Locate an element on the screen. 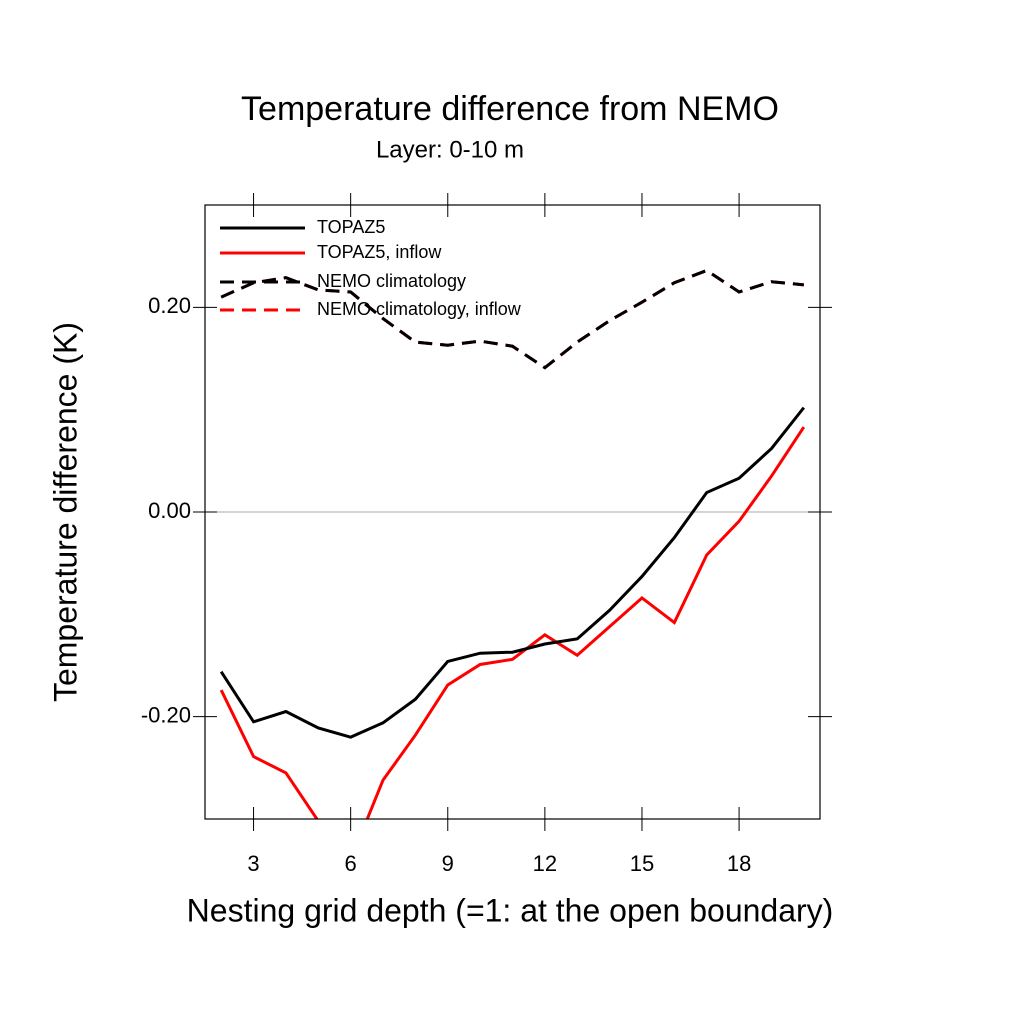  x-tick-label: 6 is located at coordinates (351, 863).